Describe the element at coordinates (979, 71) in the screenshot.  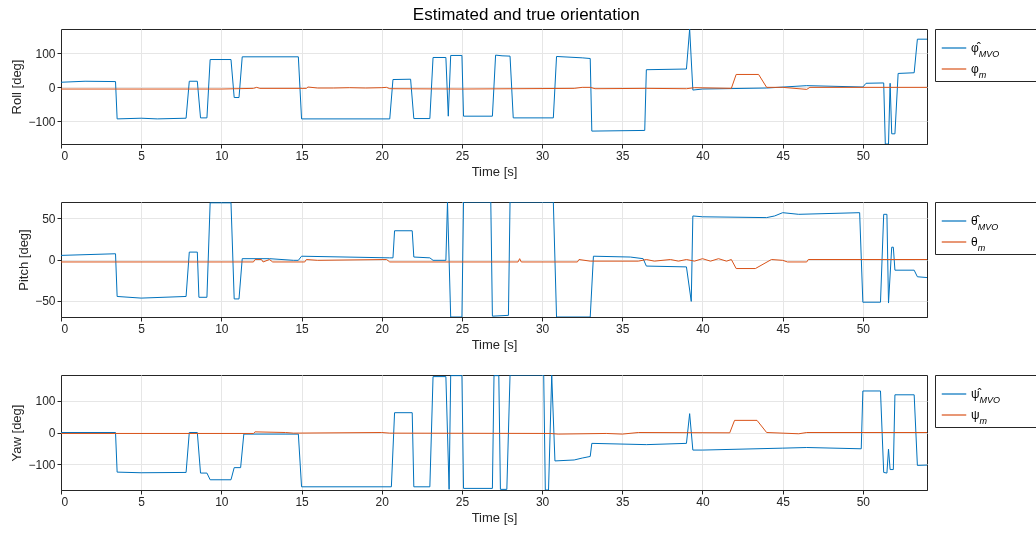
I see `legend-label: φ$_{m}$` at that location.